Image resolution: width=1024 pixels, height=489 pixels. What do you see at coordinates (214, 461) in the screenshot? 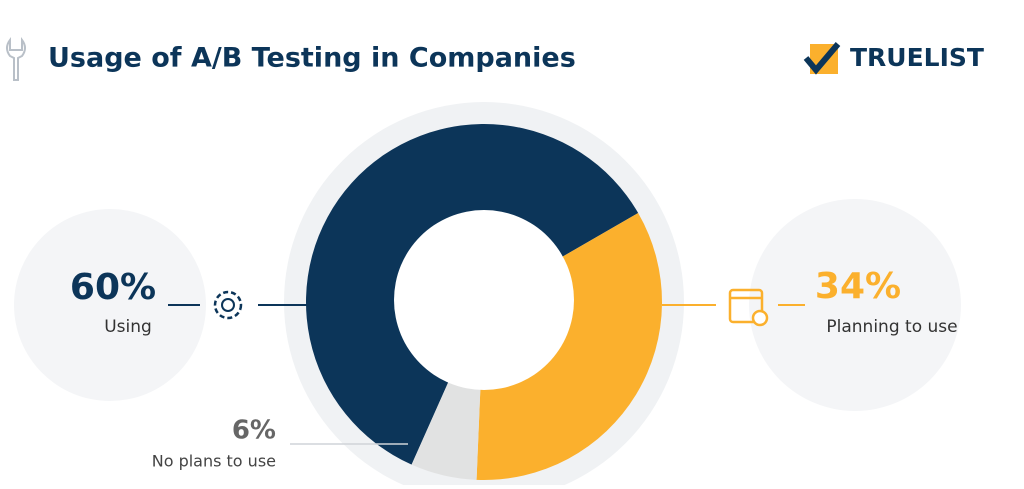
I see `category-label: No plans to use` at bounding box center [214, 461].